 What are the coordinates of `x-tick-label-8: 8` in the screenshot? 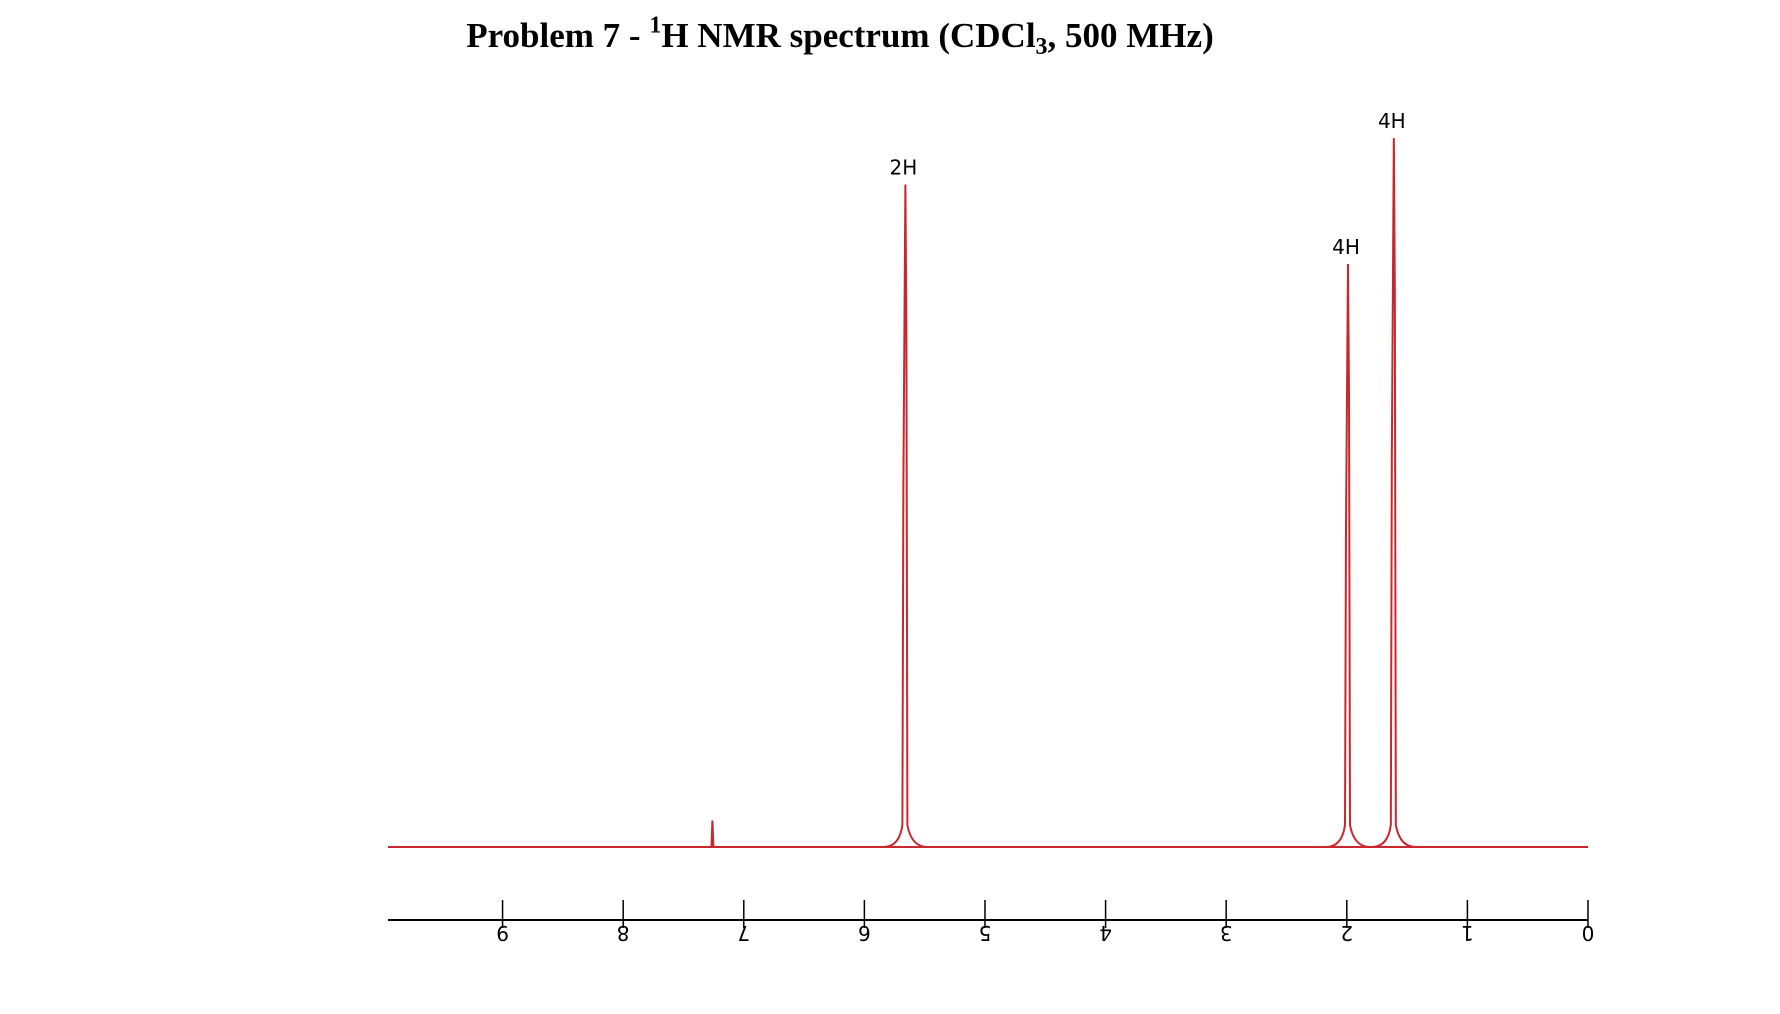 It's located at (623, 933).